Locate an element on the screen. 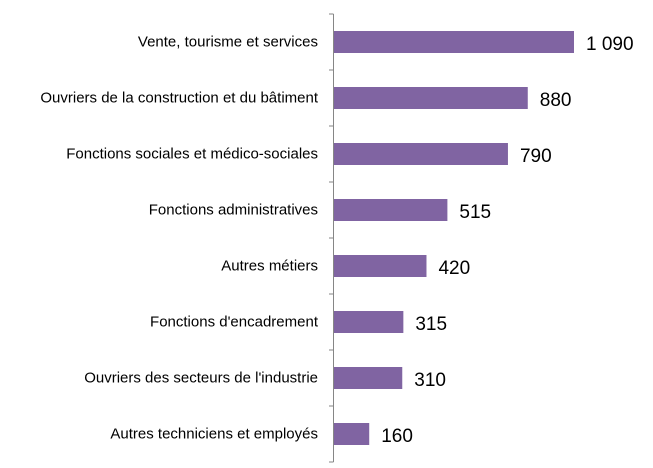  value-label: 315 is located at coordinates (431, 324).